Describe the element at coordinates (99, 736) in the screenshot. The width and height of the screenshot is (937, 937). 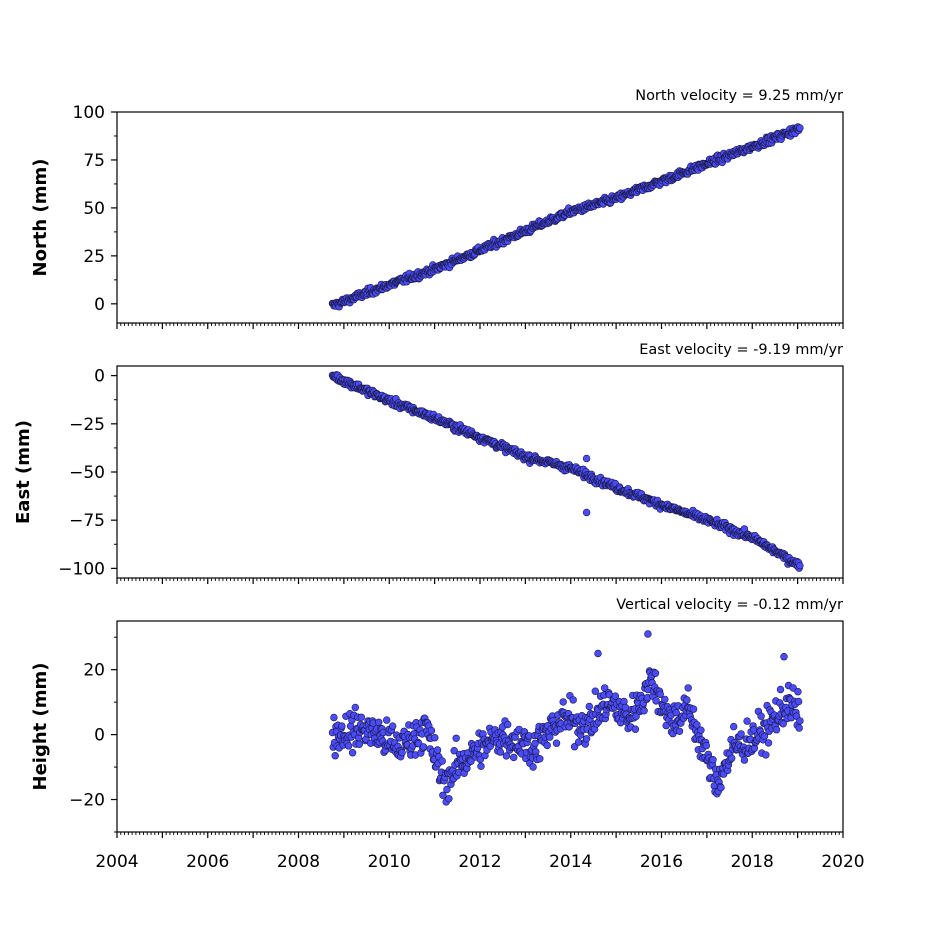
I see `height-ytick-label: 0` at that location.